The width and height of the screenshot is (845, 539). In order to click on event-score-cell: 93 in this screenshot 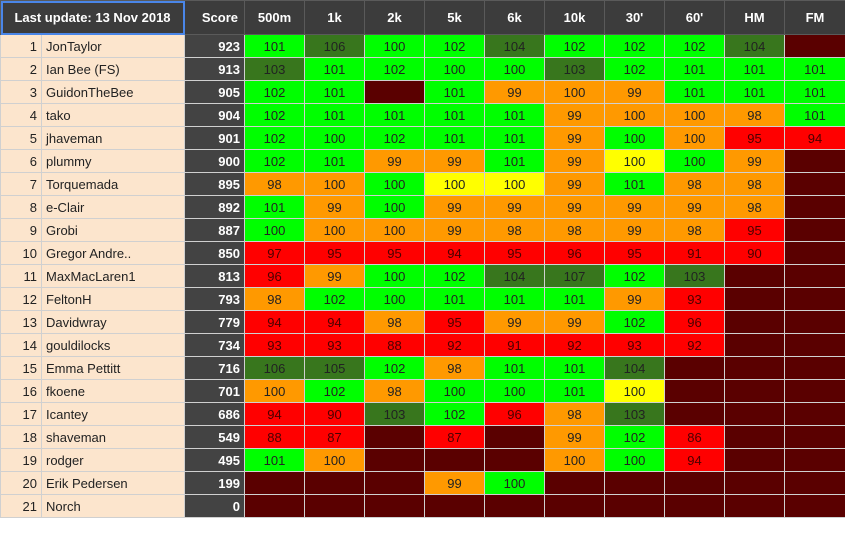, I will do `click(634, 345)`.